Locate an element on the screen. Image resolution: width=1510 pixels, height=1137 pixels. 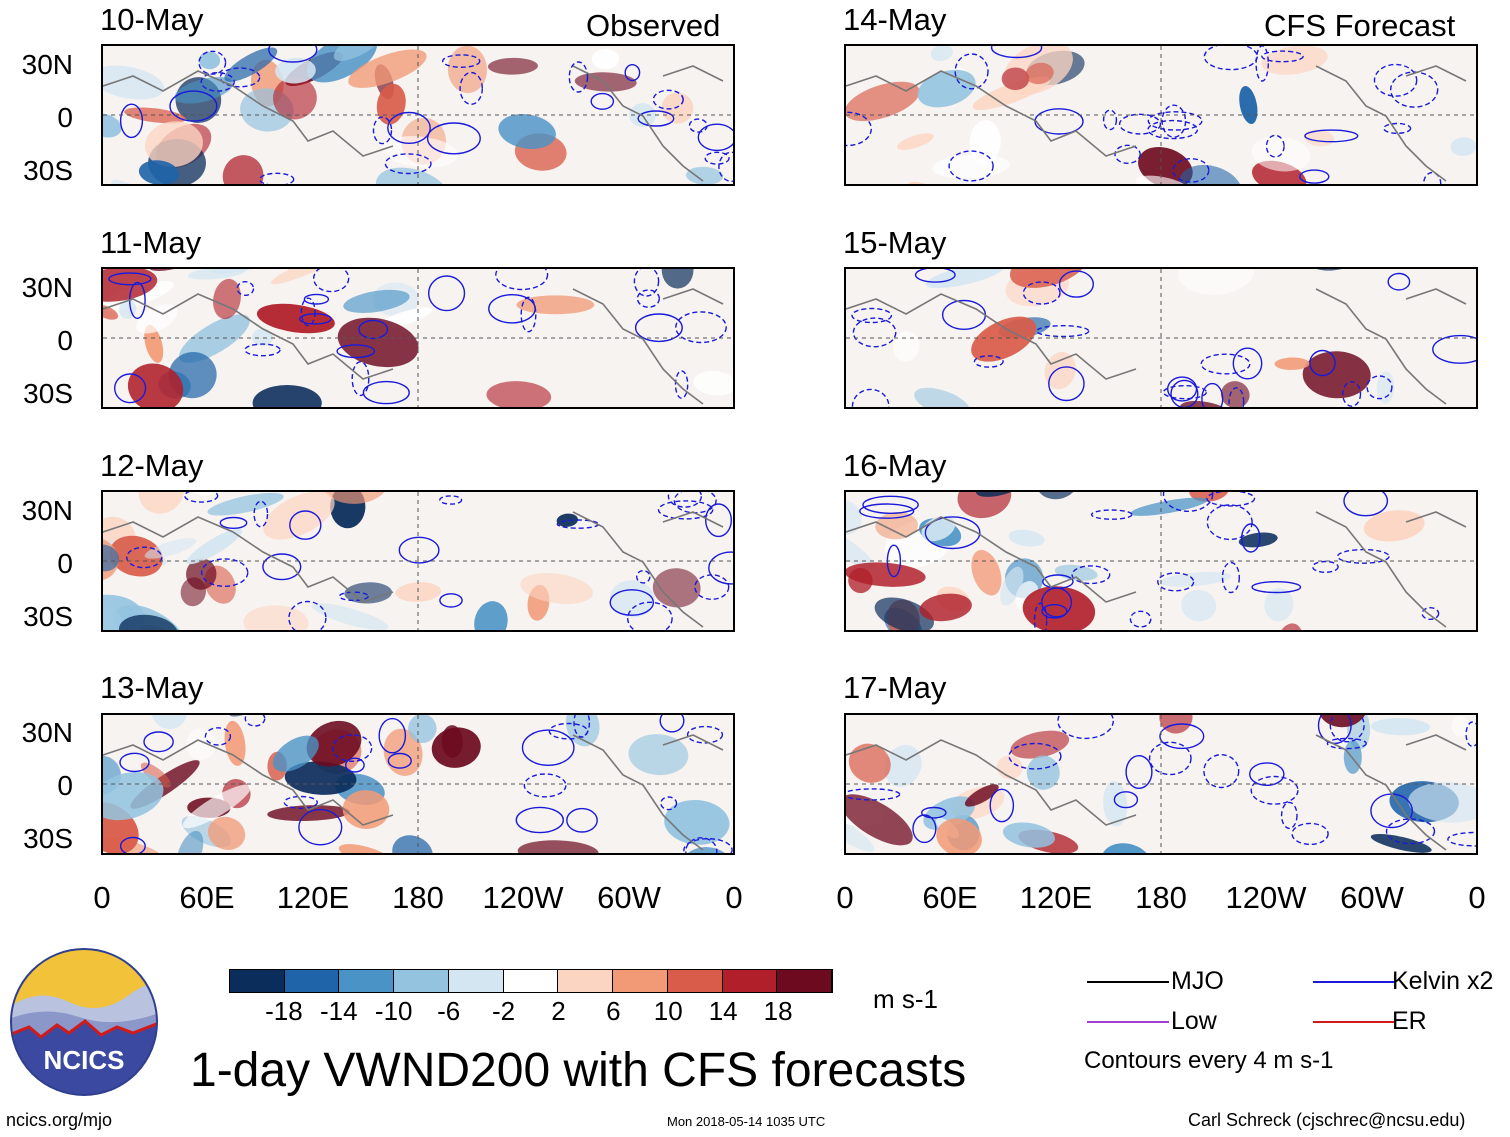
er-legend-line is located at coordinates (1354, 1022).